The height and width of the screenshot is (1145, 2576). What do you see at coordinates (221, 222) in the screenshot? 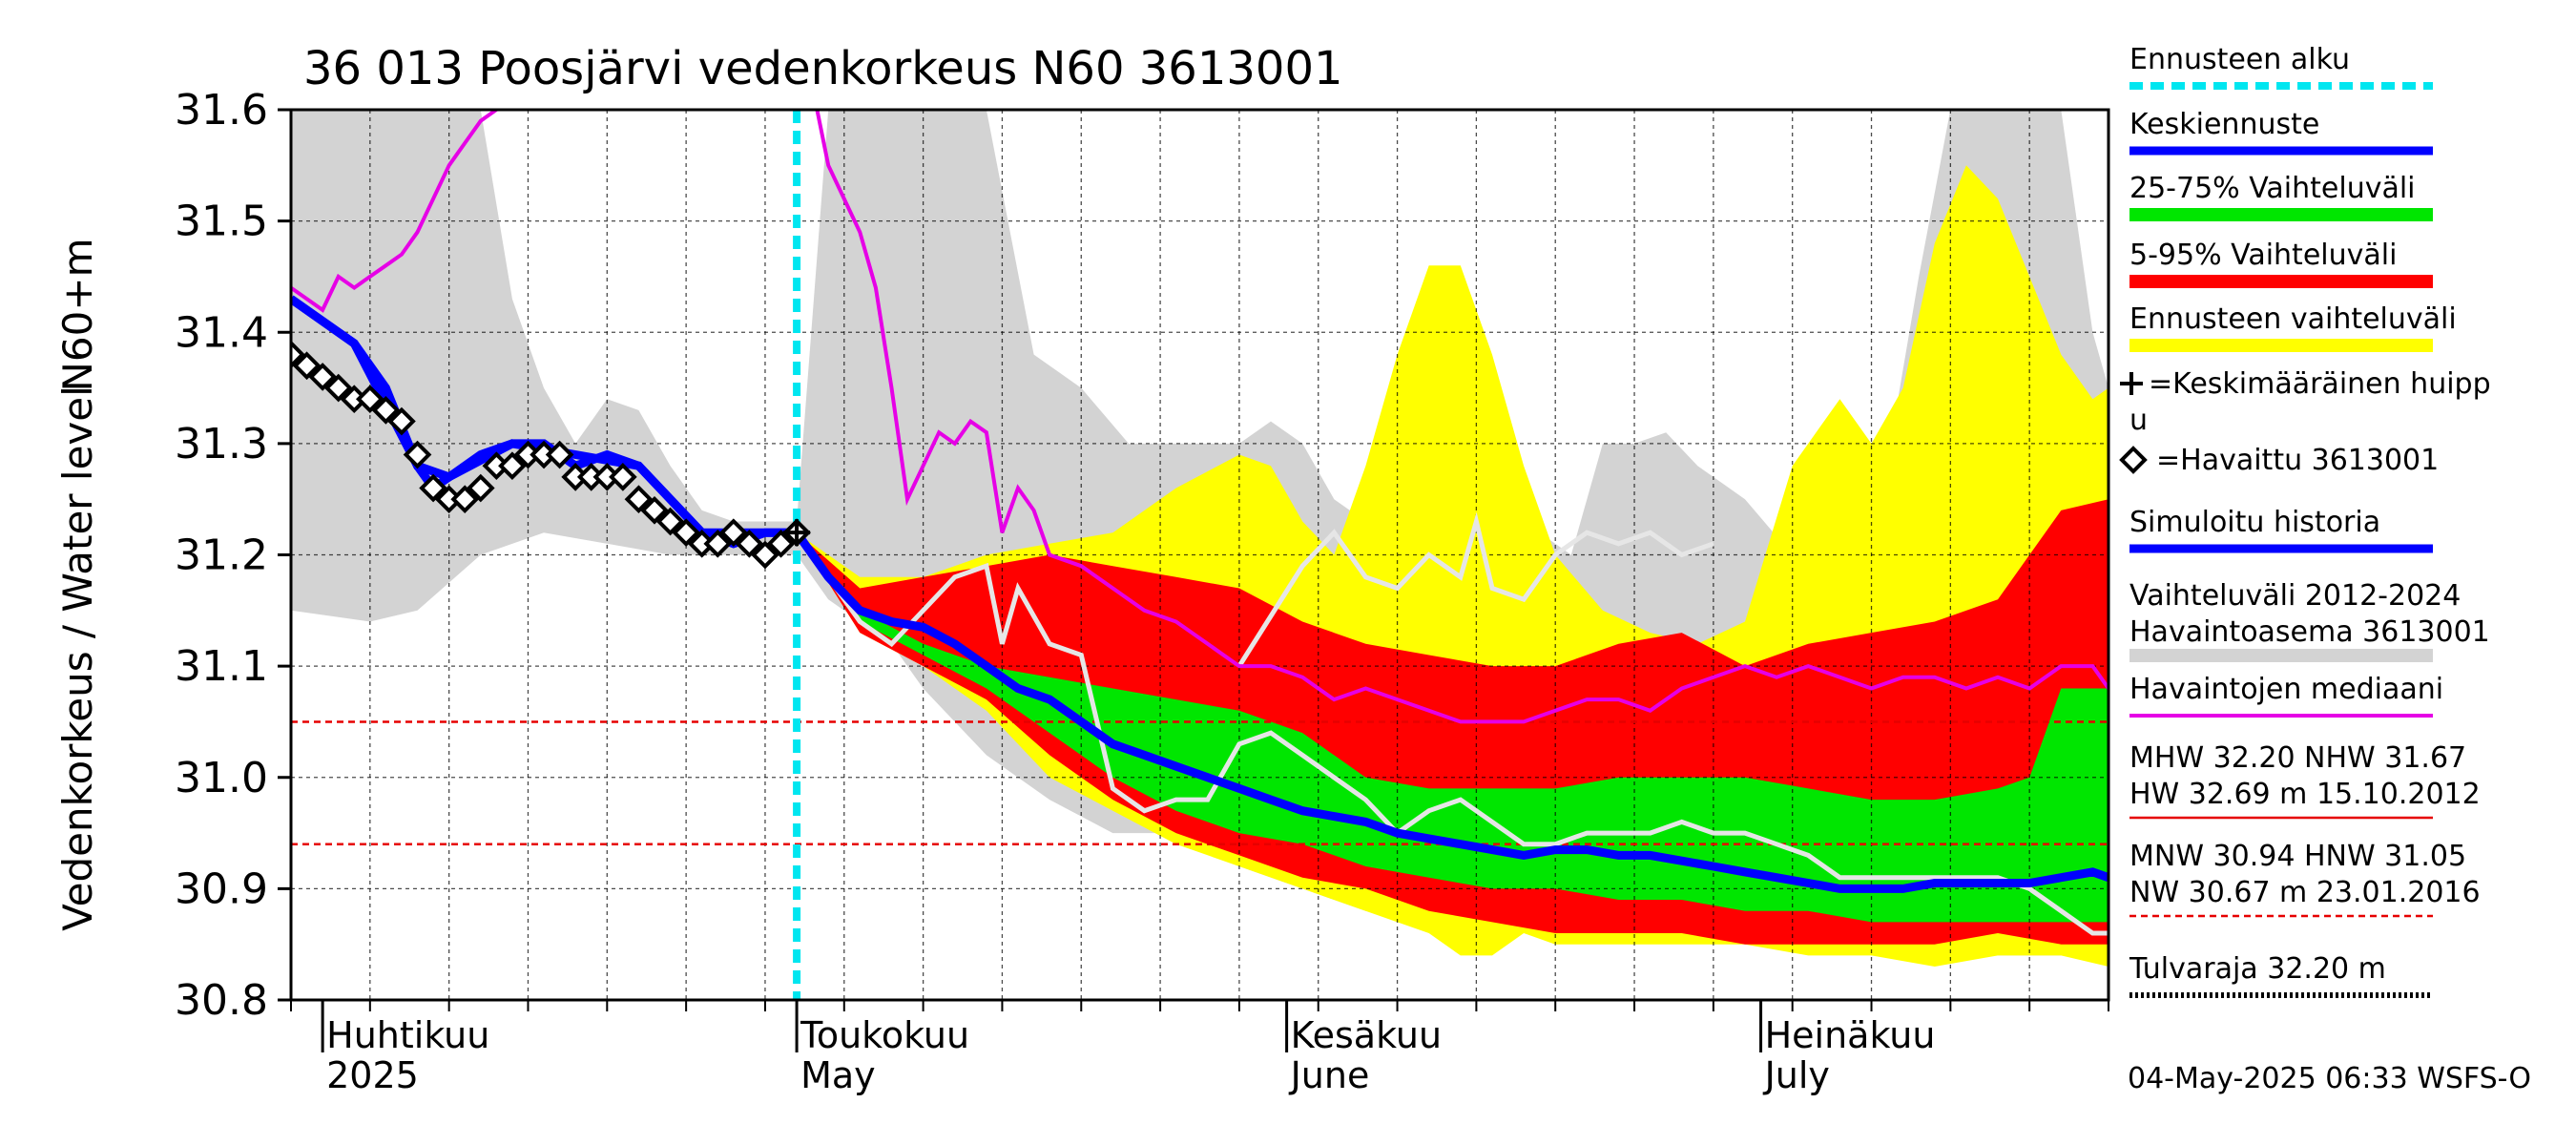
I see `y-tick-label: 31.5` at bounding box center [221, 222].